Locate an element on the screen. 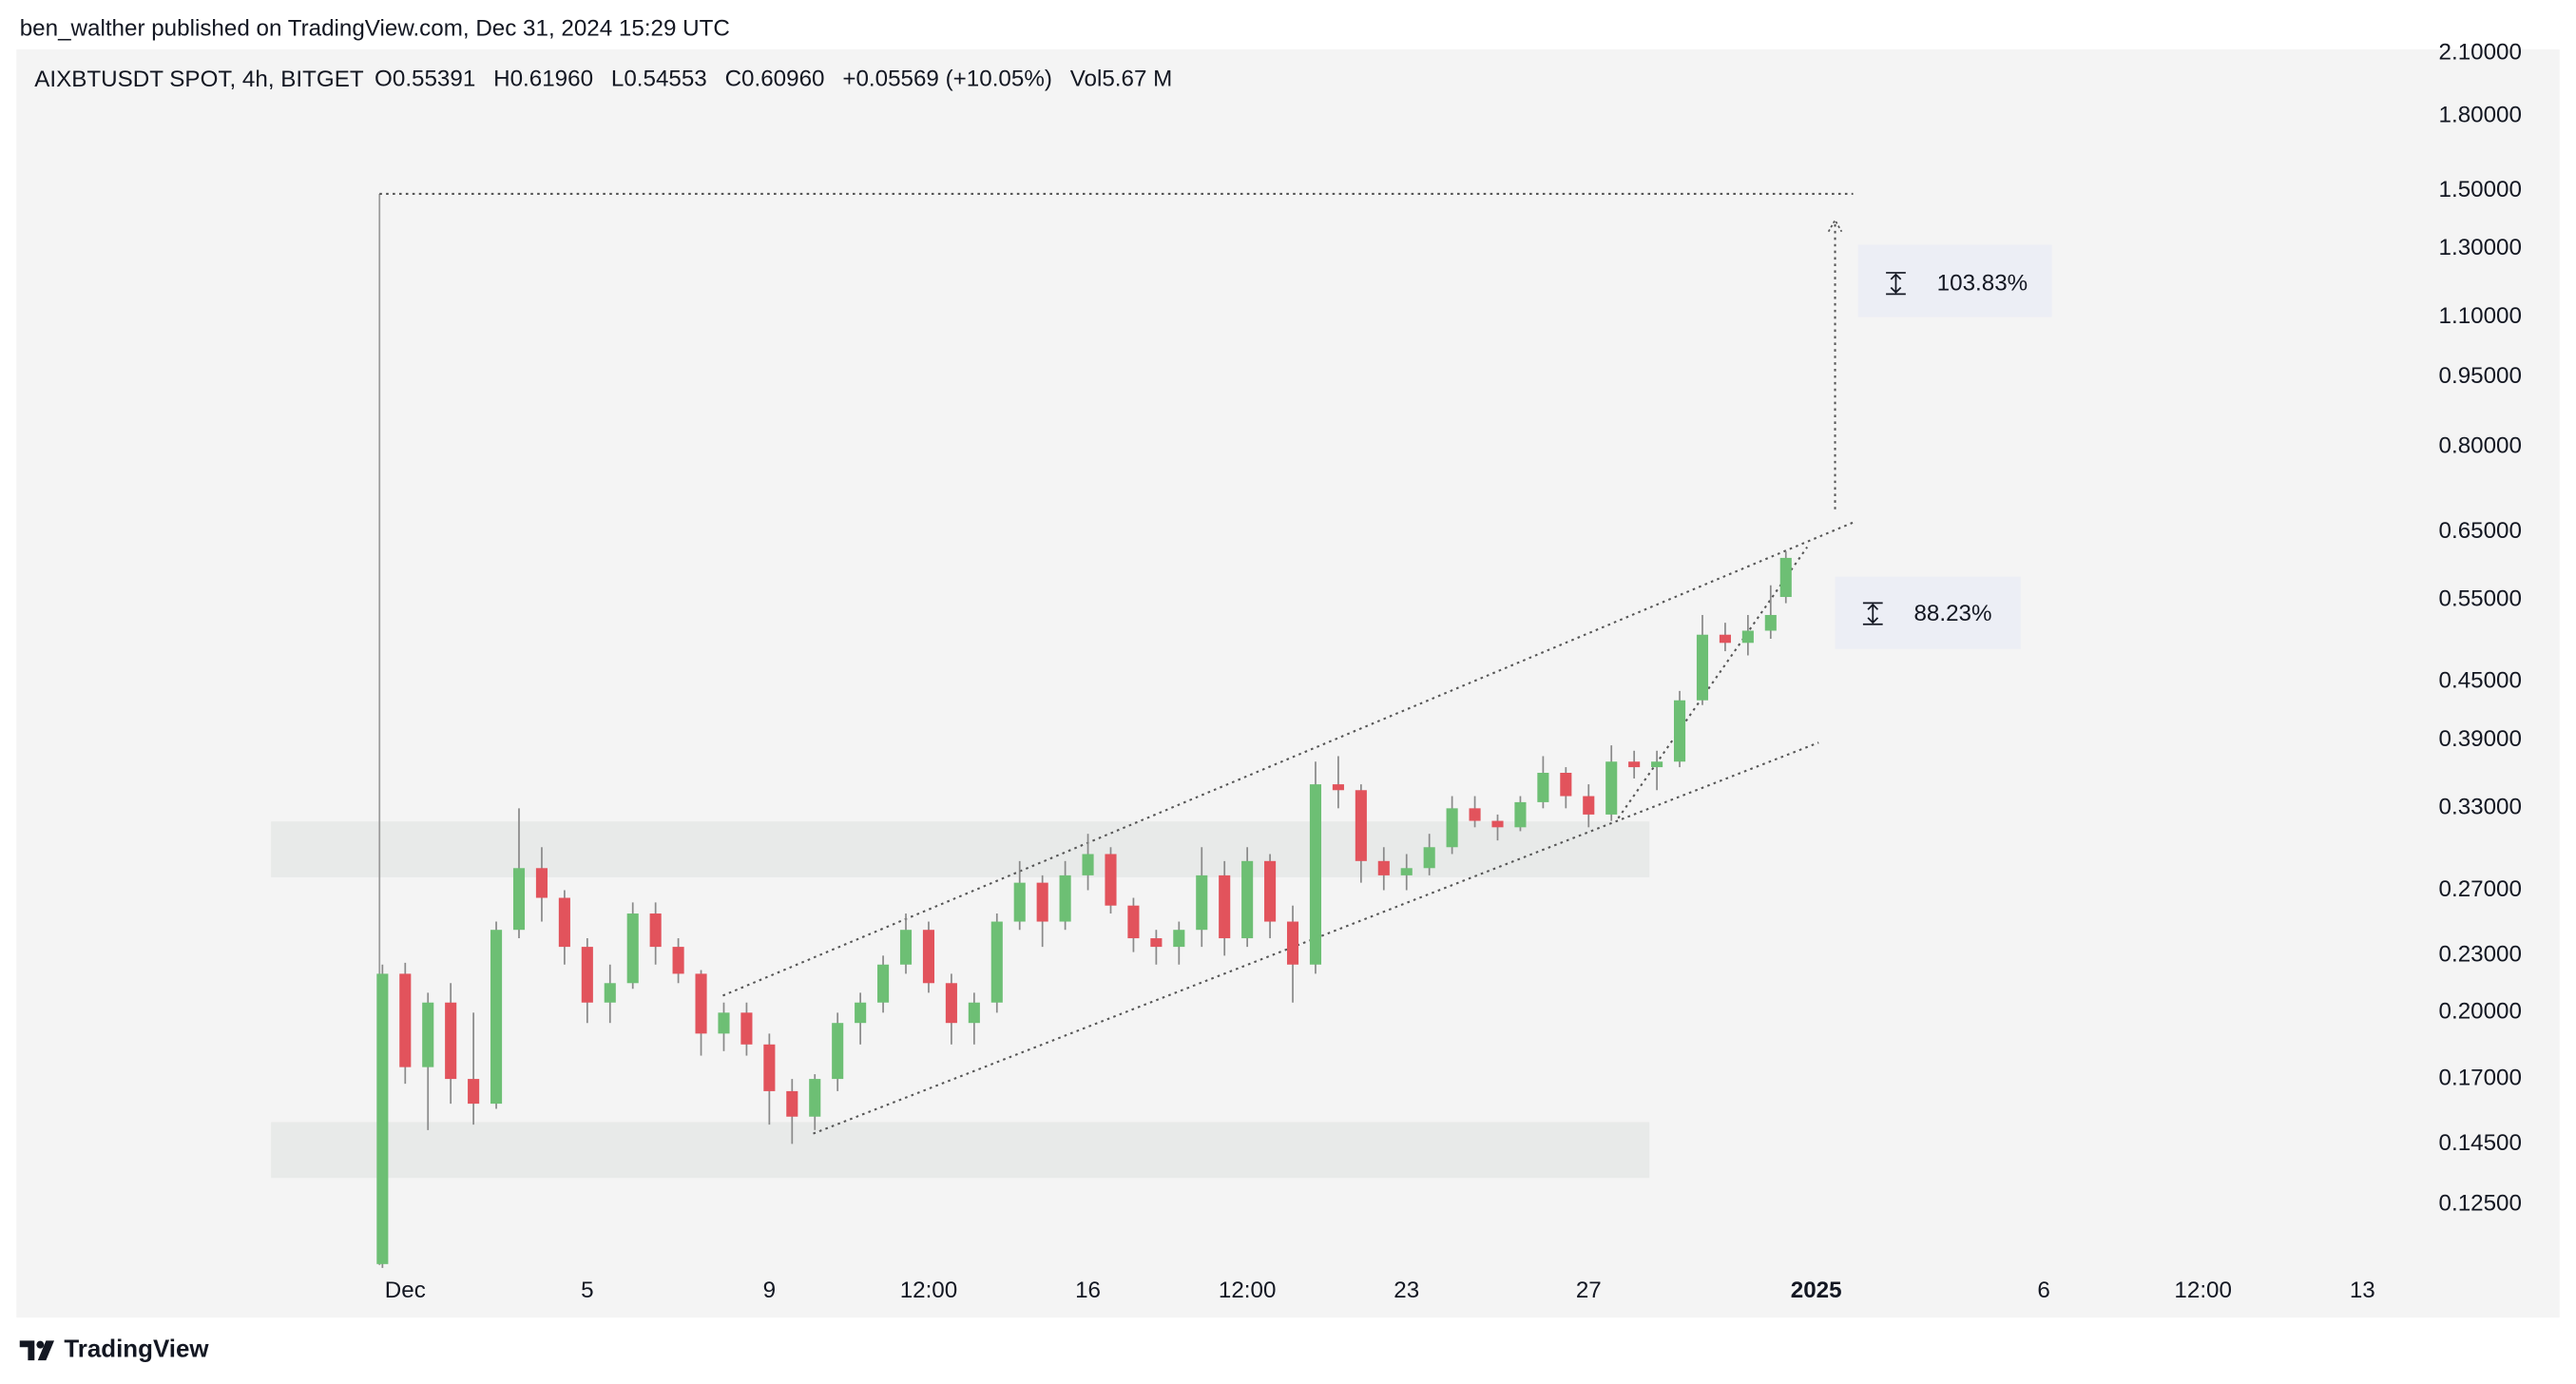 This screenshot has height=1384, width=2576. y-tick-label: 1.30000 is located at coordinates (2481, 247).